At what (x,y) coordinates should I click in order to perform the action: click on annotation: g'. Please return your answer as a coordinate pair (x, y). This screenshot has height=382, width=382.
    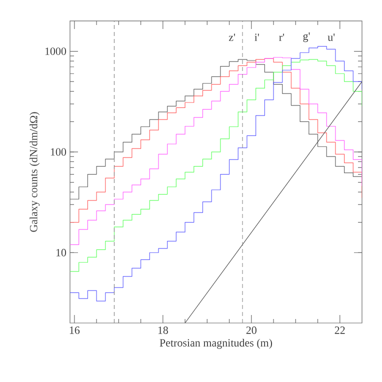
    Looking at the image, I should click on (306, 37).